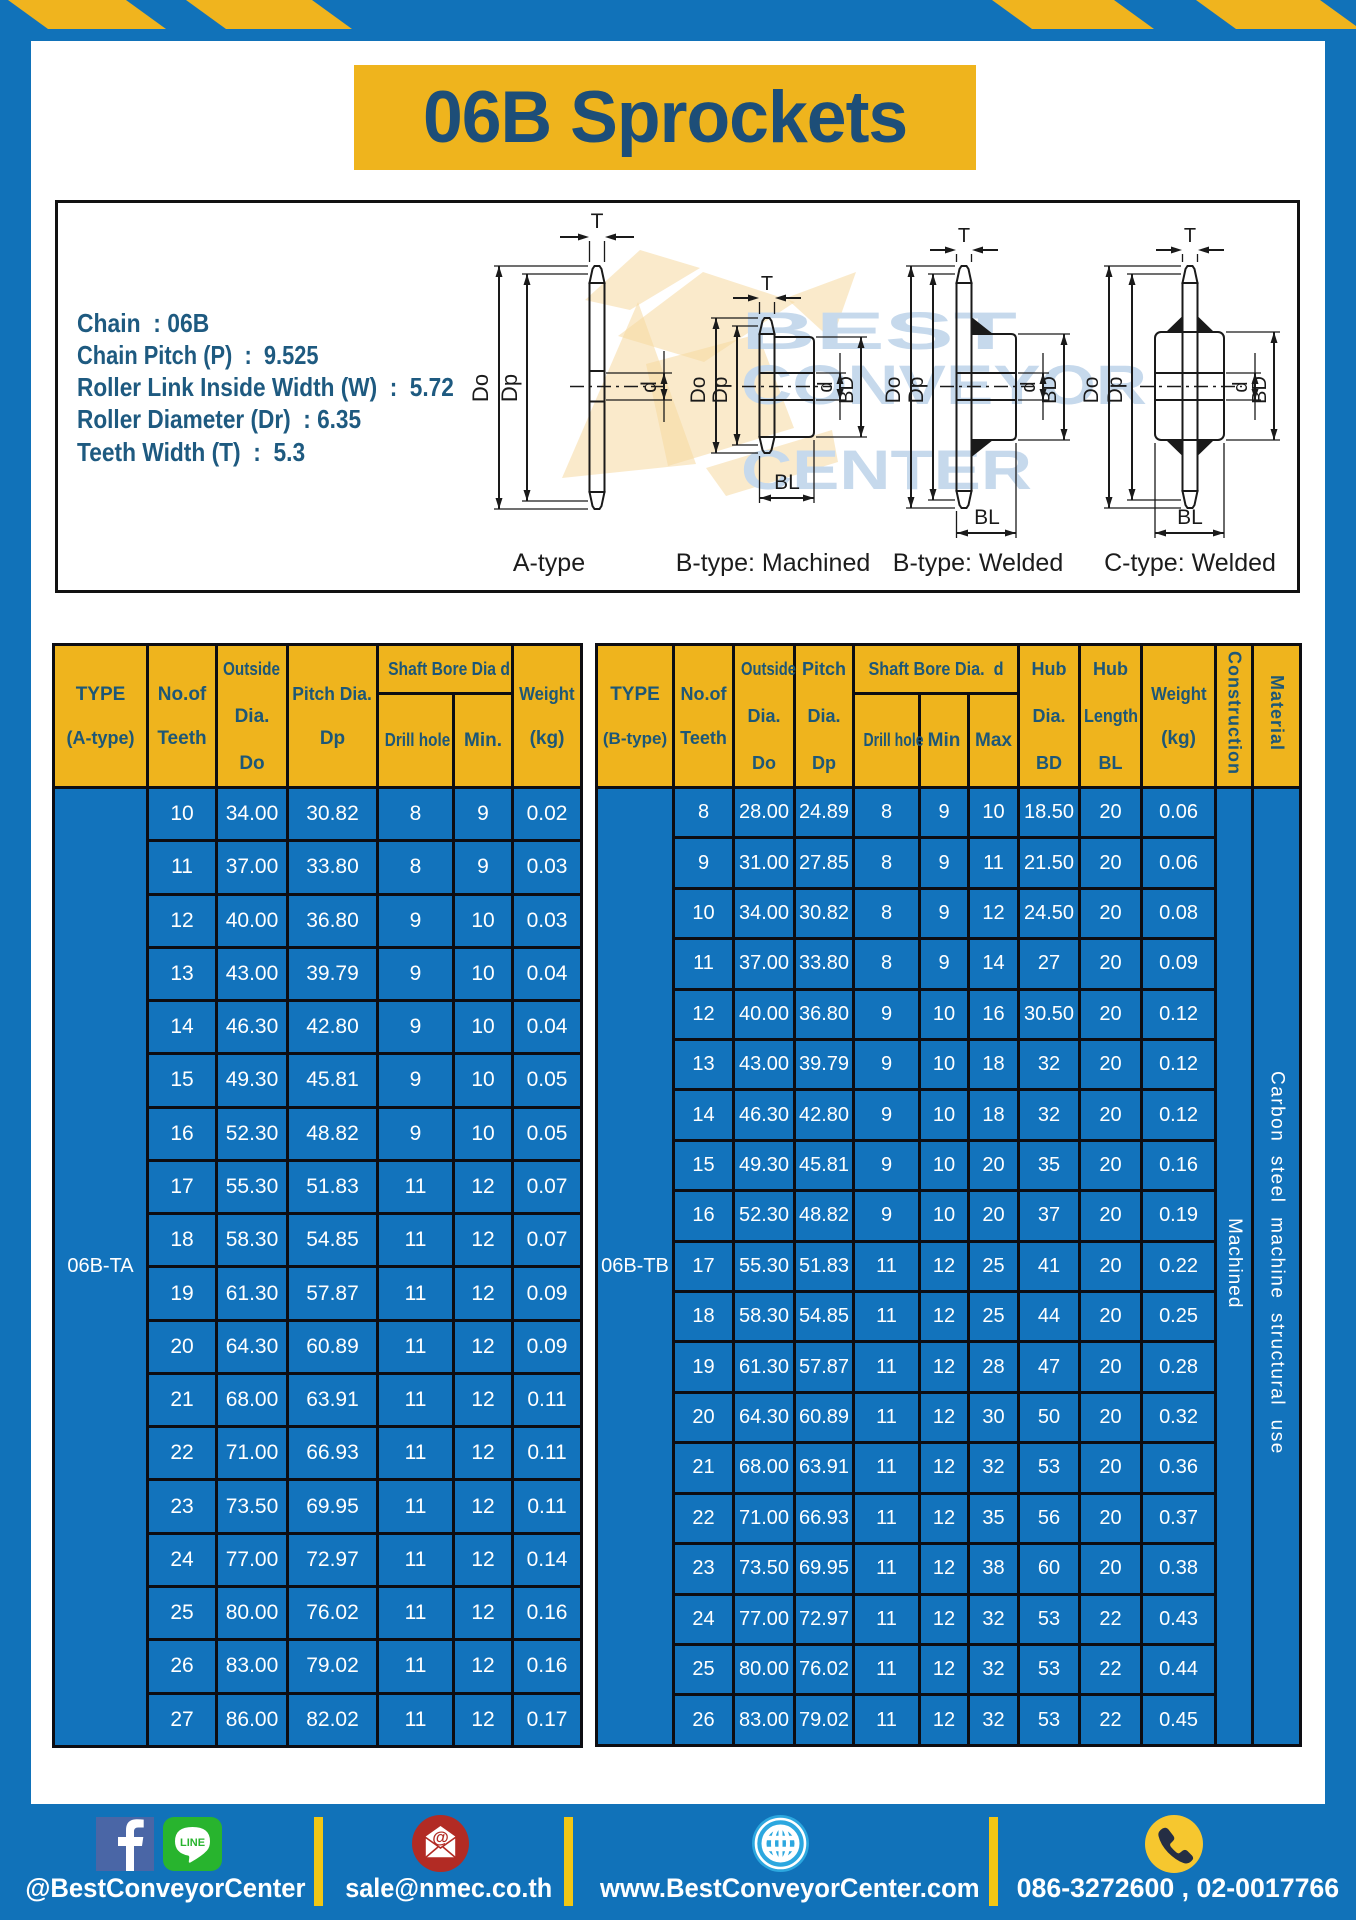 Image resolution: width=1356 pixels, height=1920 pixels. What do you see at coordinates (886, 469) in the screenshot?
I see `svg-text: CENTER` at bounding box center [886, 469].